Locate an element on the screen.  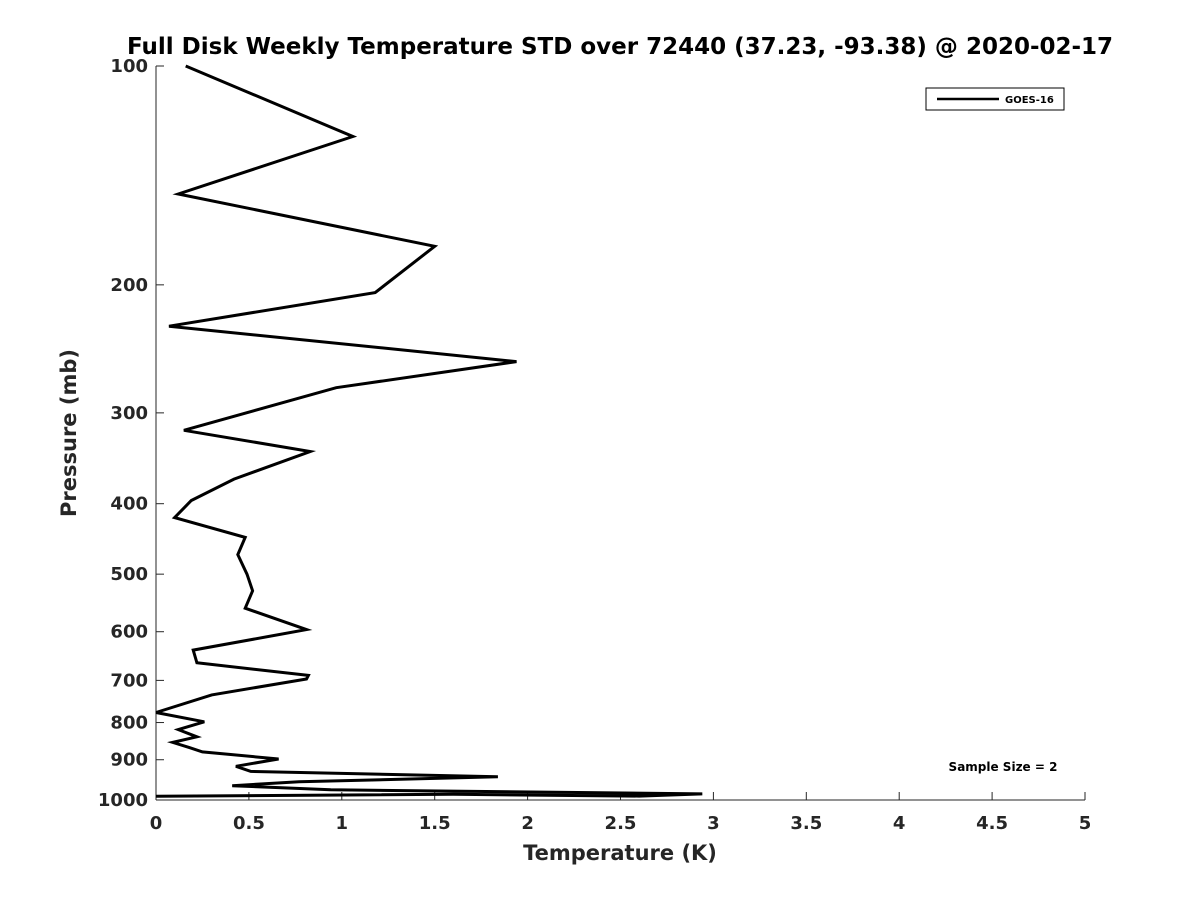
y-tick-label: 500 is located at coordinates (129, 574).